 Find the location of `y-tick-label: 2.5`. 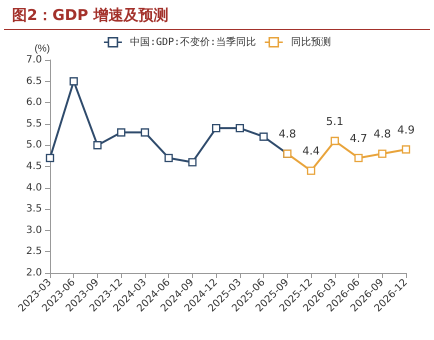

y-tick-label: 2.5 is located at coordinates (34, 252).